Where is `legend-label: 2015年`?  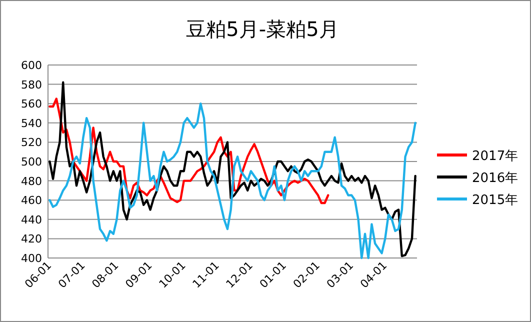 legend-label: 2015年 is located at coordinates (495, 200).